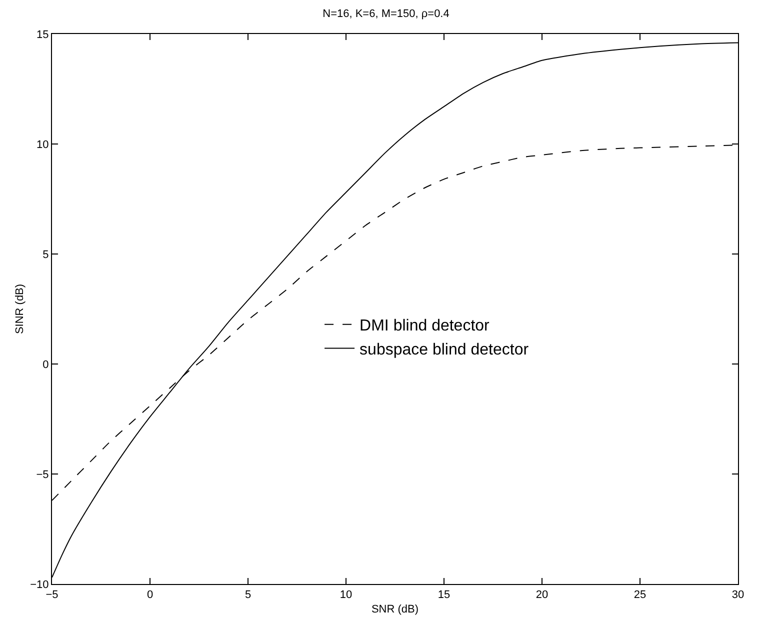  What do you see at coordinates (45, 254) in the screenshot?
I see `y-tick-label: 5` at bounding box center [45, 254].